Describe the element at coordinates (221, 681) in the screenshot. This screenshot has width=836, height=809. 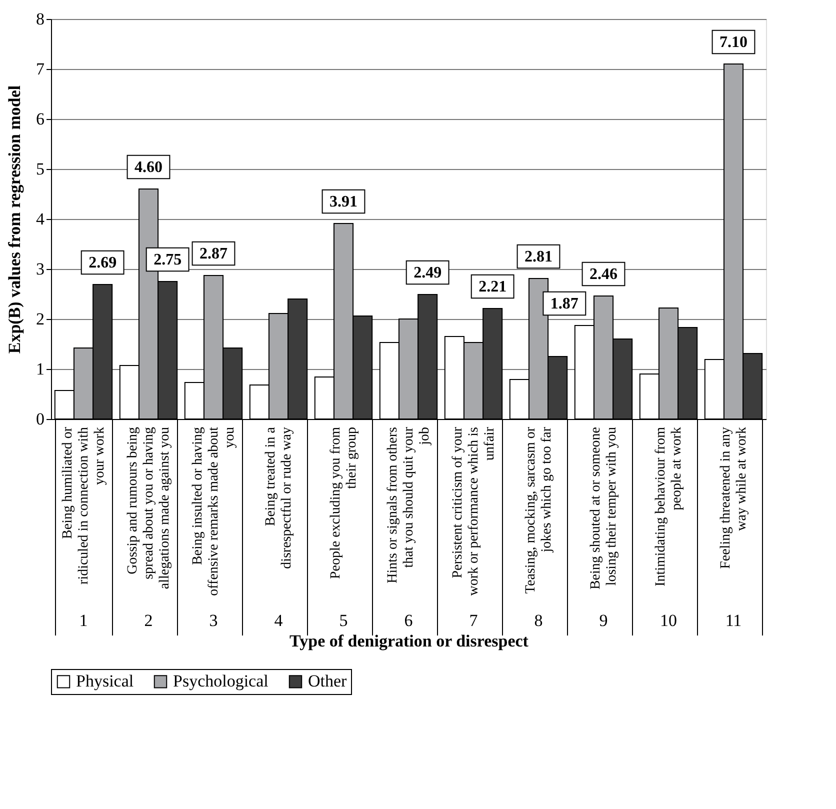
I see `legend-label: Psychological` at that location.